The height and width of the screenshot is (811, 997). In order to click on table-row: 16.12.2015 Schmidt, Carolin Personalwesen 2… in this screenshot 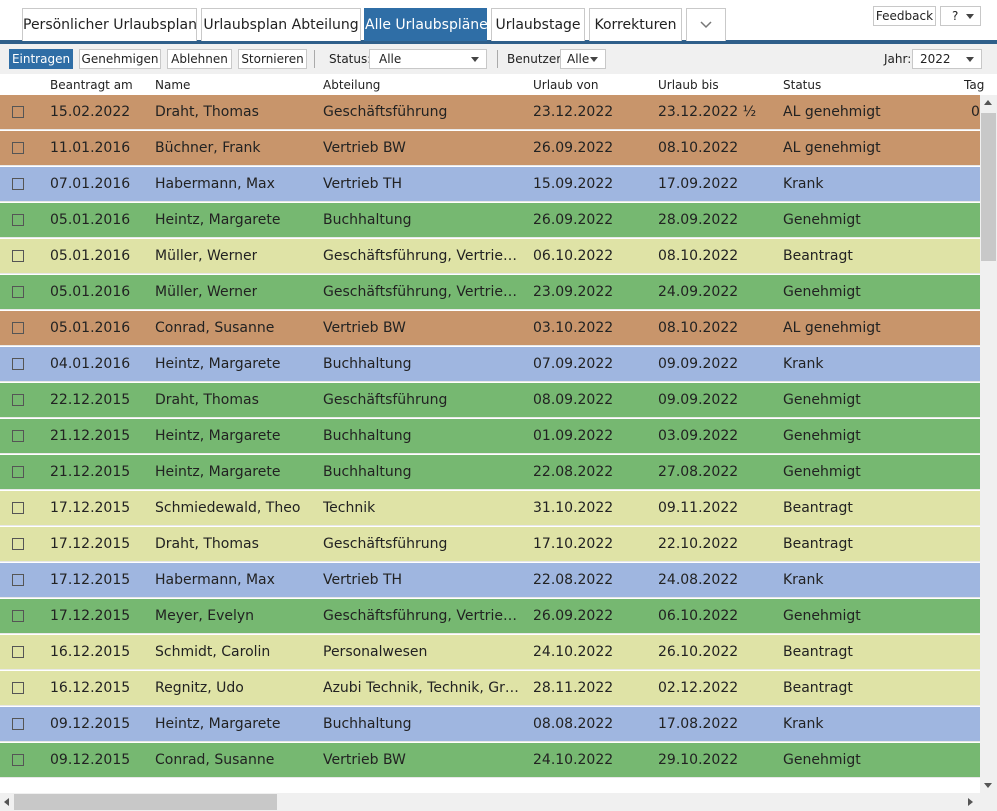, I will do `click(490, 652)`.